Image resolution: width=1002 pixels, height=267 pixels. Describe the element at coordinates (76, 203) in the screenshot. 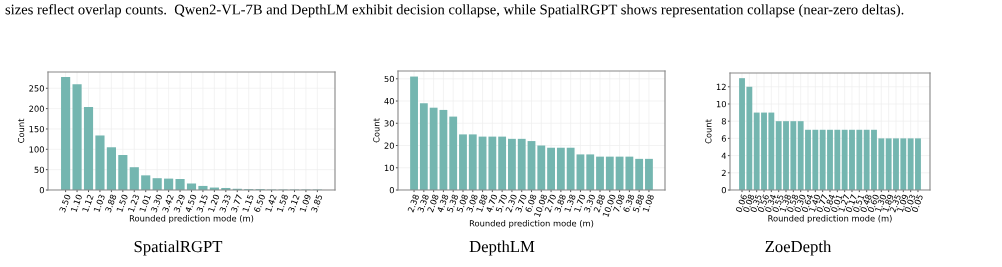

I see `x-tick-label: 1.10` at that location.